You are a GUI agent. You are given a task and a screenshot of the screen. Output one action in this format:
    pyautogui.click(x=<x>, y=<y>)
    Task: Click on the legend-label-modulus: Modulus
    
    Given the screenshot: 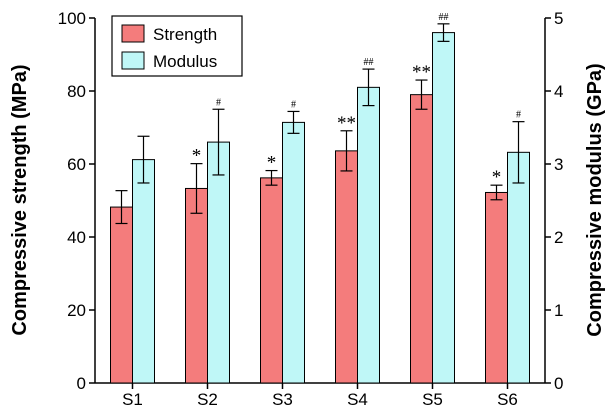 What is the action you would take?
    pyautogui.click(x=185, y=61)
    